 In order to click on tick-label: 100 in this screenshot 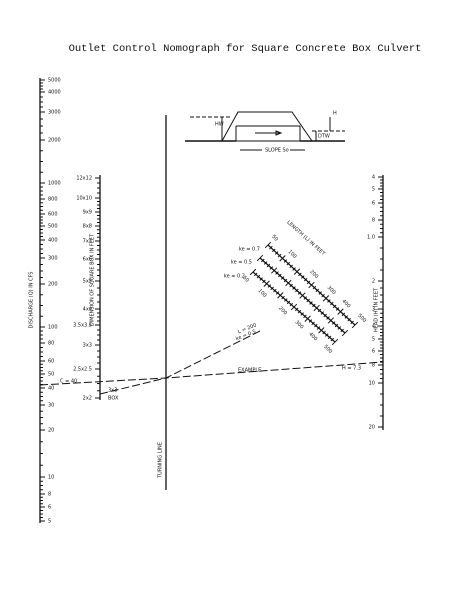, I will do `click(53, 328)`.